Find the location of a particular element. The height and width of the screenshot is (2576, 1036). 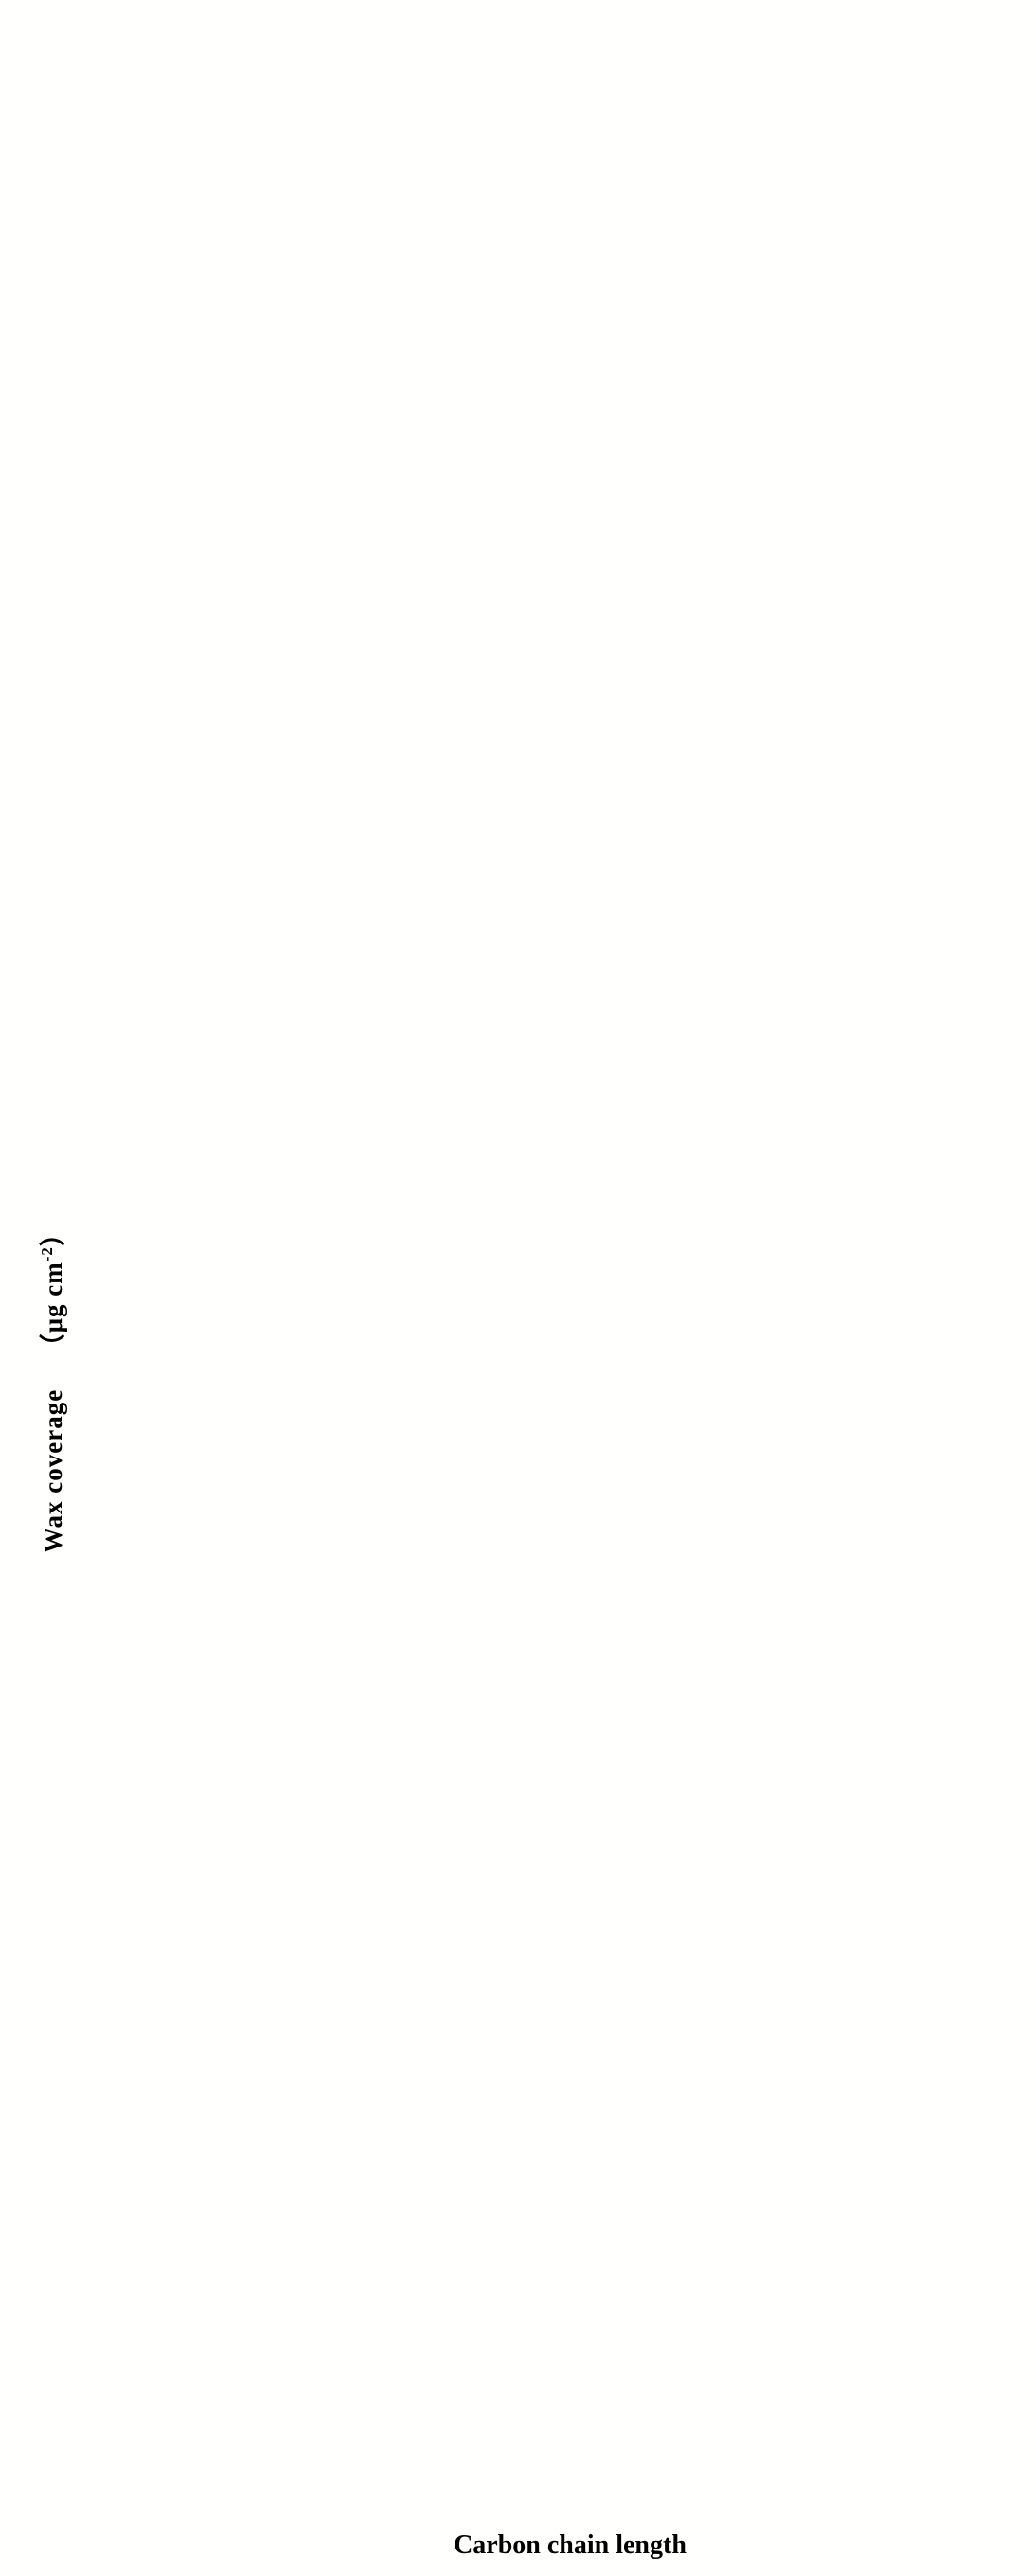

y-axis-units-close: ） is located at coordinates (53, 1233).